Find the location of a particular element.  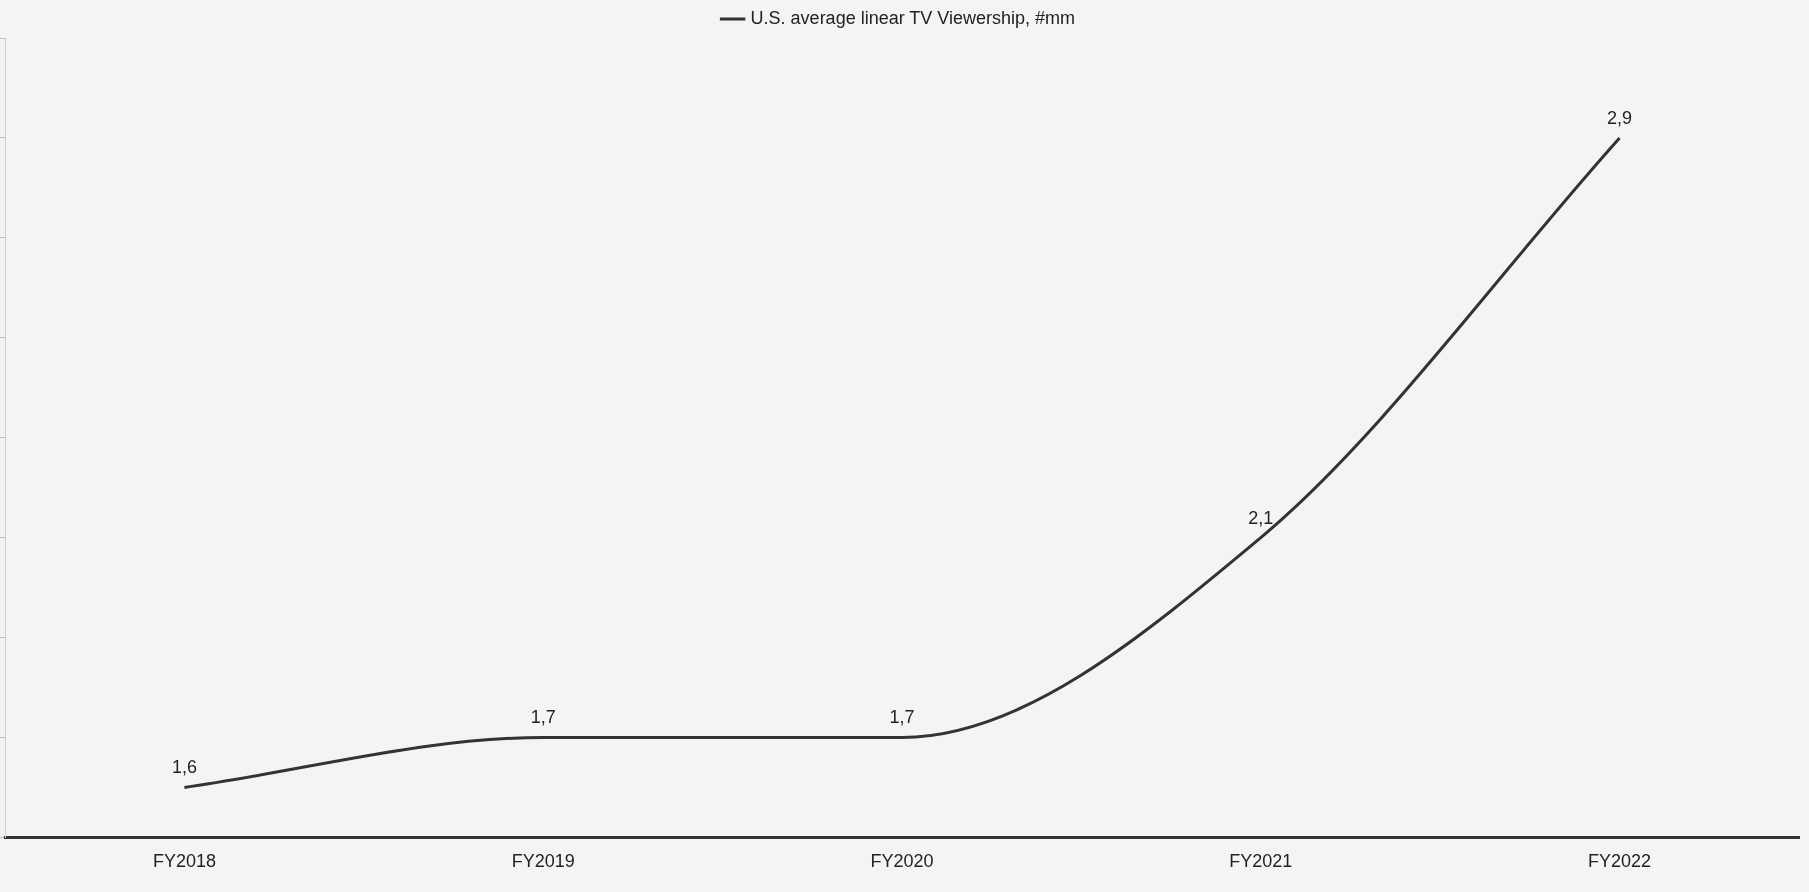

x-tick-label: FY2019 is located at coordinates (543, 861).